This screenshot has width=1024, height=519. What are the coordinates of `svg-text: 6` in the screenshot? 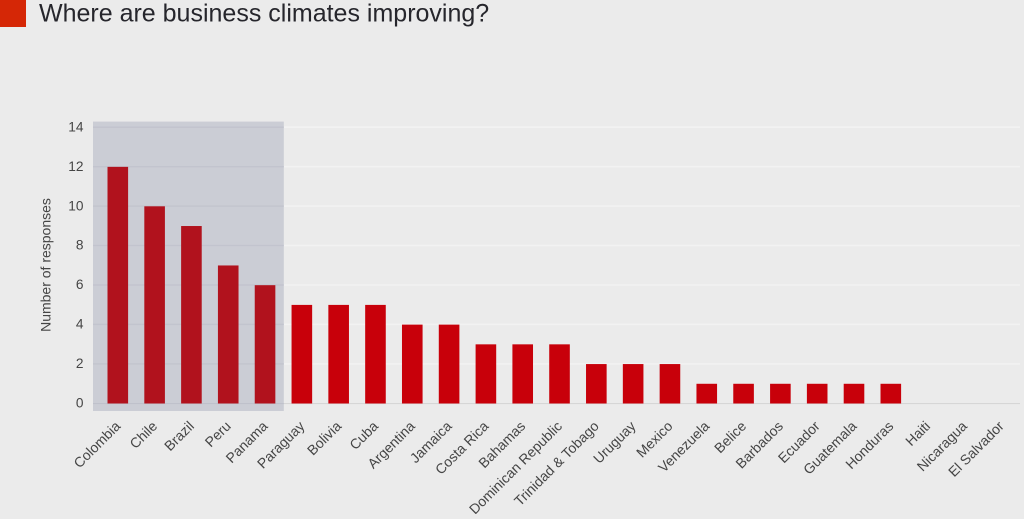 It's located at (80, 284).